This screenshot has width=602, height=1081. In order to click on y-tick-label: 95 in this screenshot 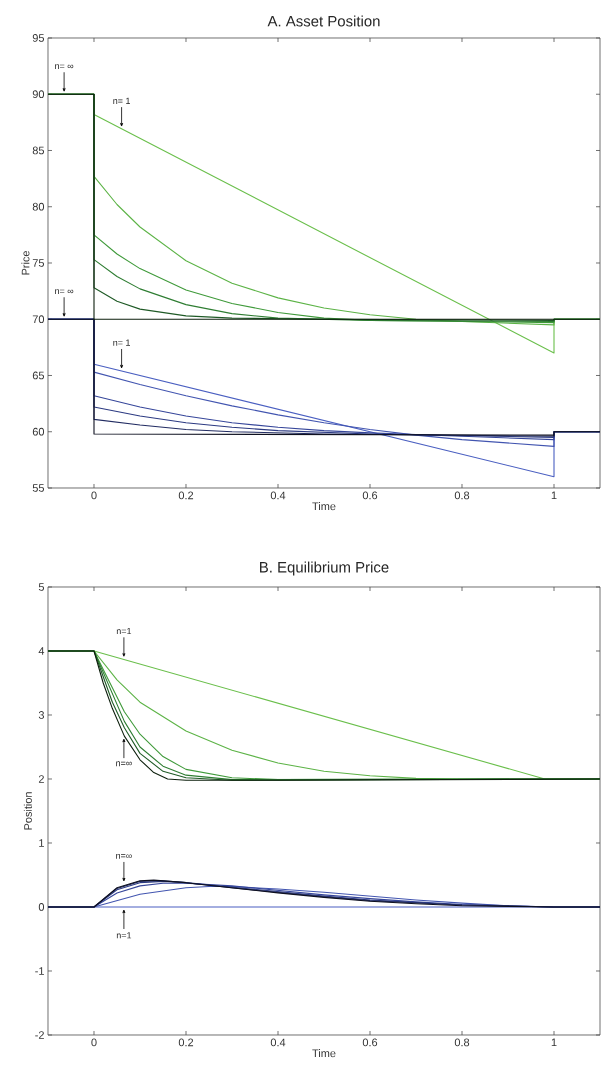, I will do `click(38, 38)`.